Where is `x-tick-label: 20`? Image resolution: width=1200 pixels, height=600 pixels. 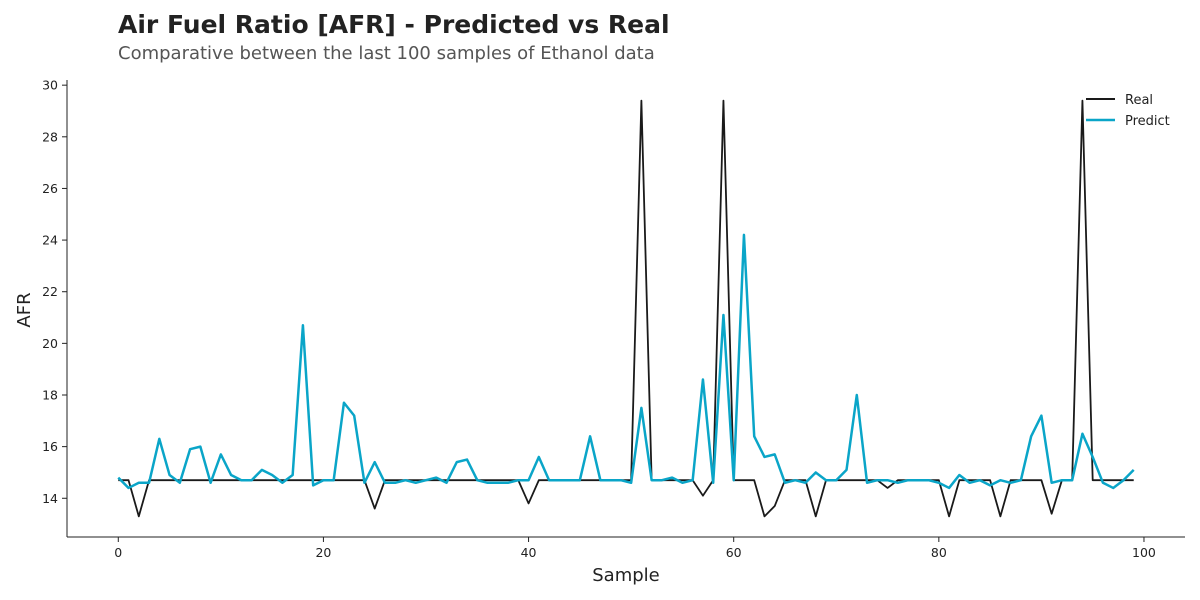 x-tick-label: 20 is located at coordinates (323, 552).